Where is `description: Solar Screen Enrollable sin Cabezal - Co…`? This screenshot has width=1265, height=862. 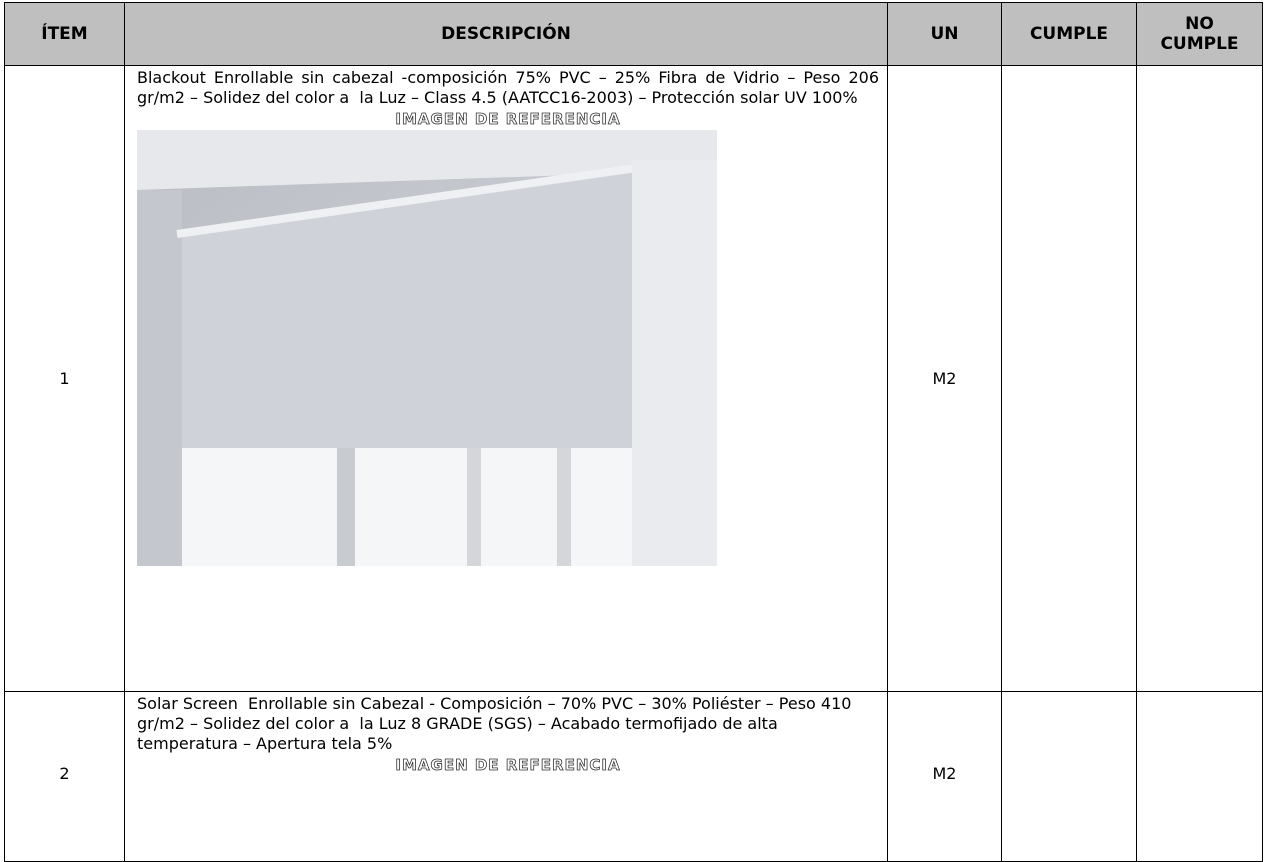
description: Solar Screen Enrollable sin Cabezal - Co… is located at coordinates (497, 723).